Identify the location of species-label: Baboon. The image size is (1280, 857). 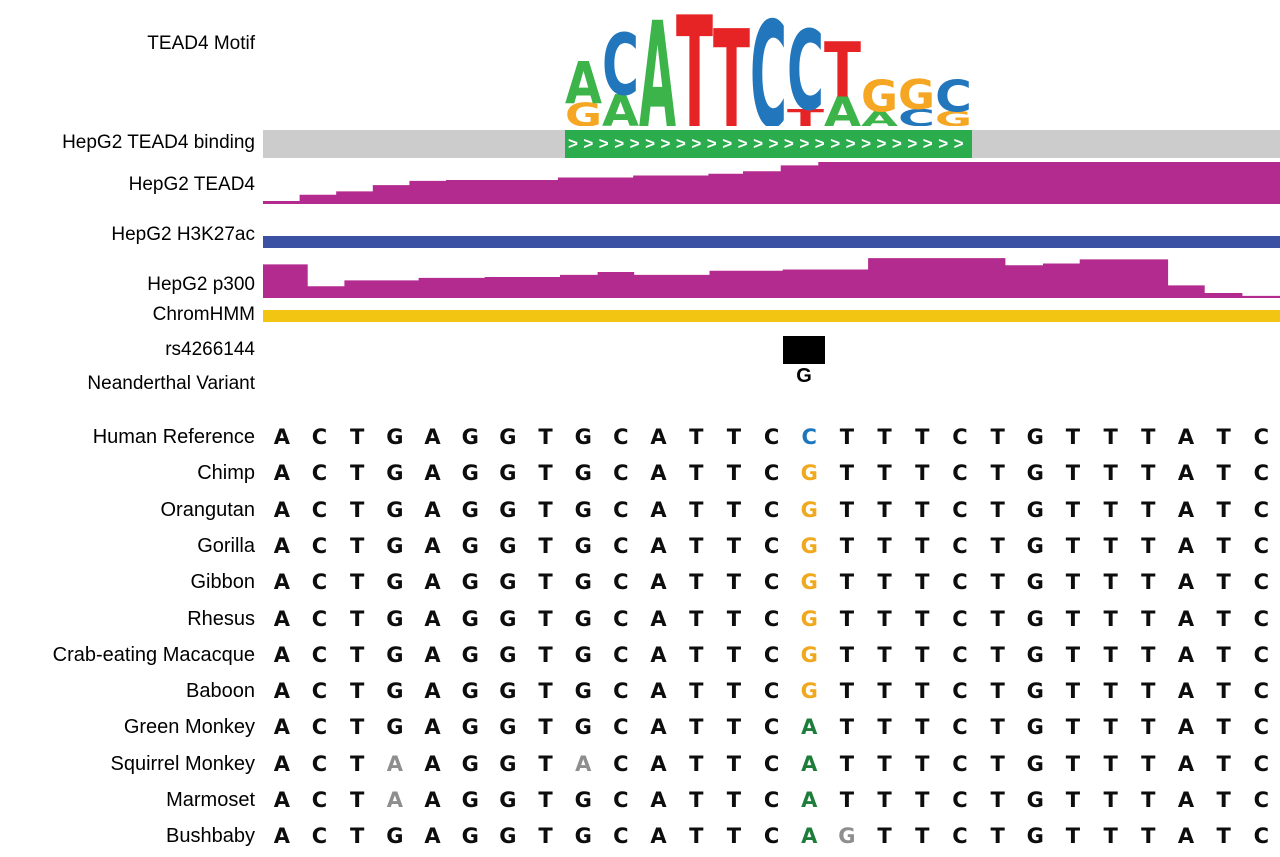
(220, 691).